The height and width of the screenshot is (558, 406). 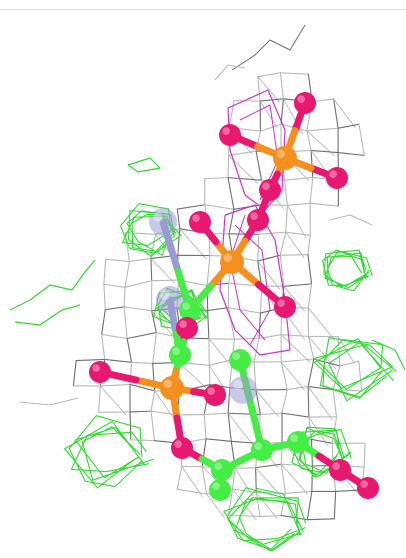 What do you see at coordinates (203, 5) in the screenshot?
I see `top-border` at bounding box center [203, 5].